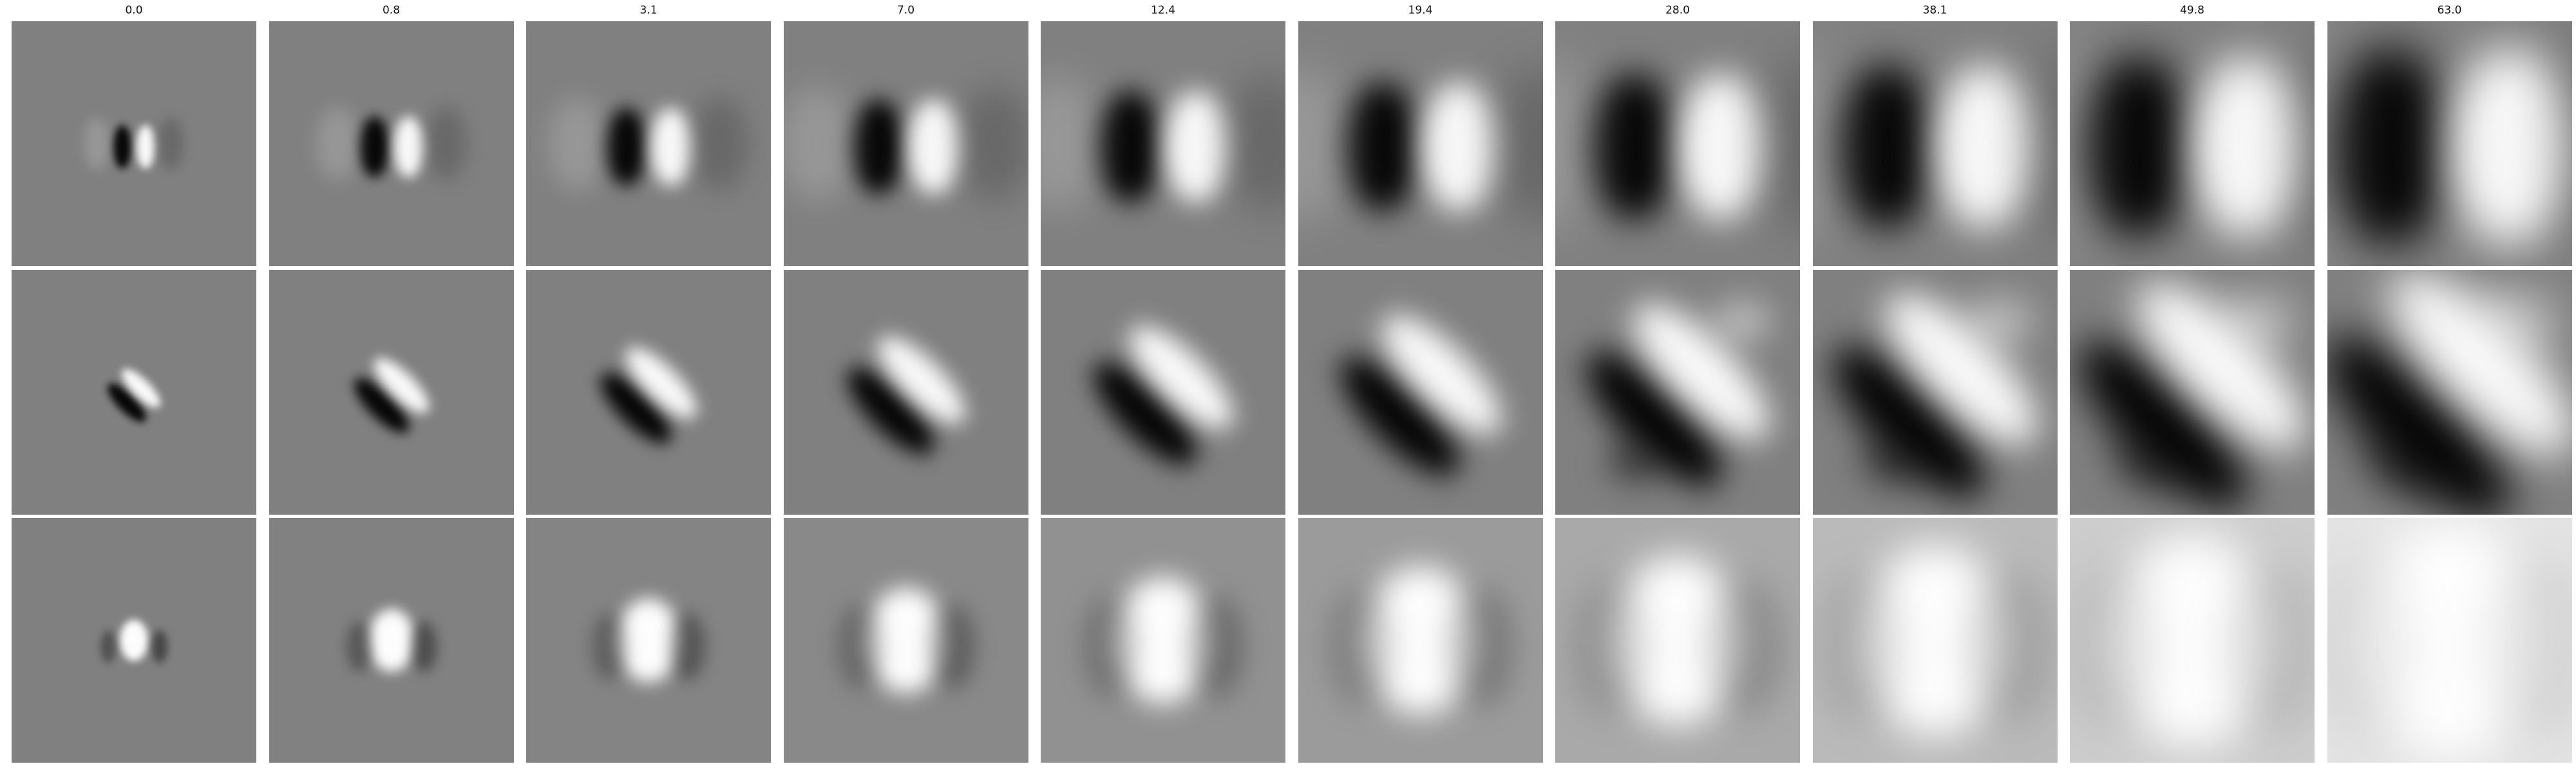 The height and width of the screenshot is (773, 2576). Describe the element at coordinates (2192, 10) in the screenshot. I see `column-title: 49.8` at that location.